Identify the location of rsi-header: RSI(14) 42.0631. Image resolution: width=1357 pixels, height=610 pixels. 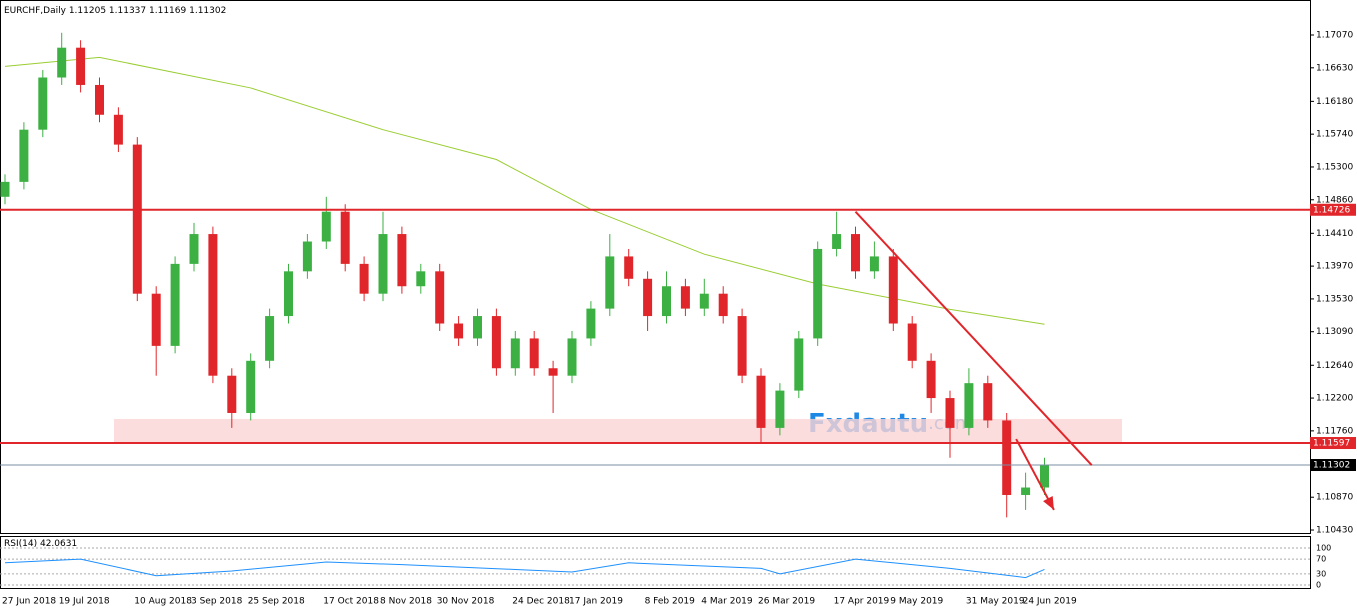
(40, 544).